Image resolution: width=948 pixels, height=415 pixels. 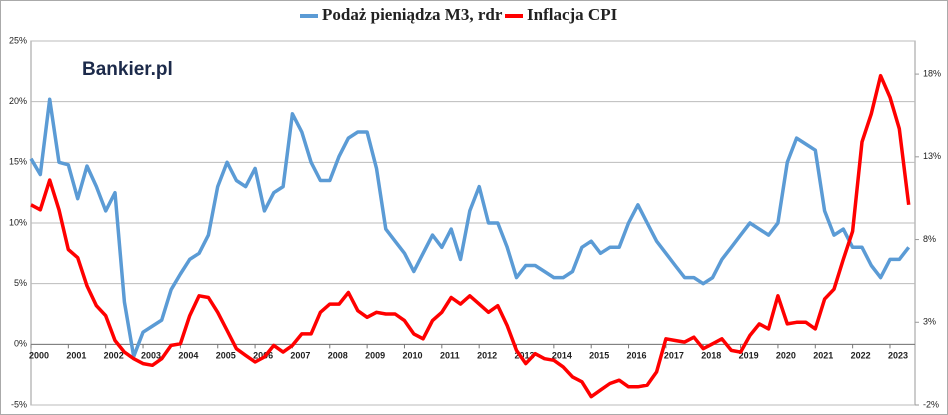 I want to click on x-tick-label: 2012, so click(x=487, y=356).